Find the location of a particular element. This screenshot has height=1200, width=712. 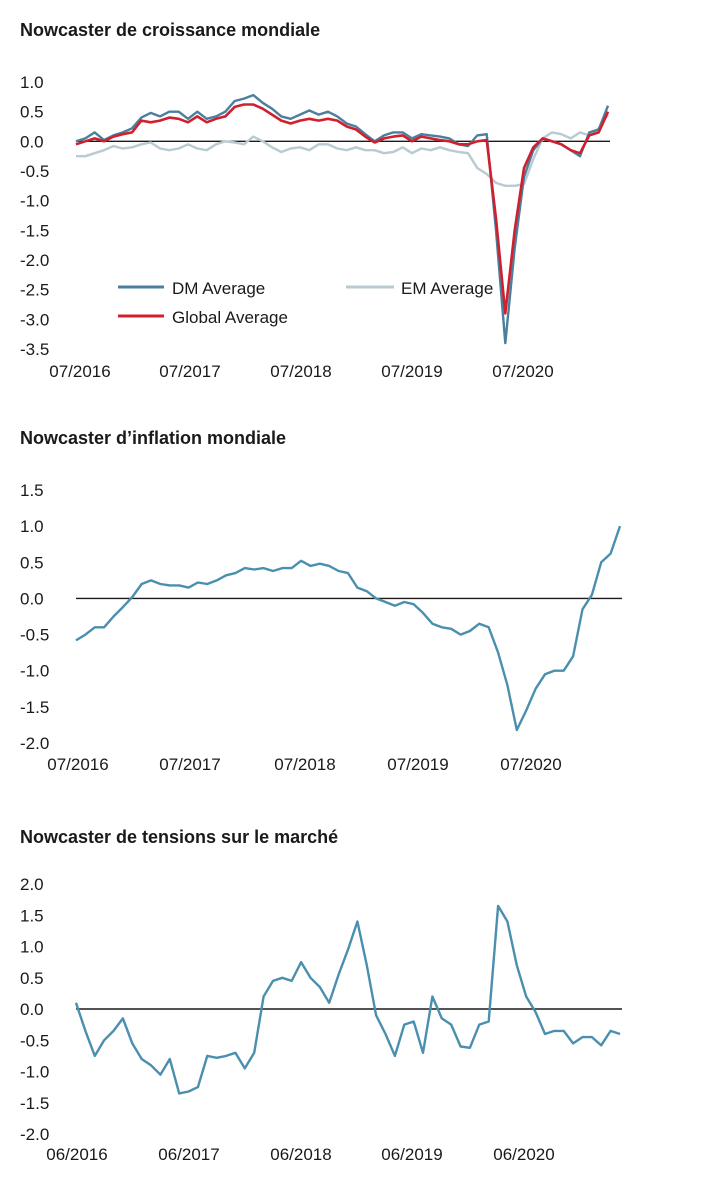

inflation-chart-title: Nowcaster d’inflation mondiale is located at coordinates (153, 438).